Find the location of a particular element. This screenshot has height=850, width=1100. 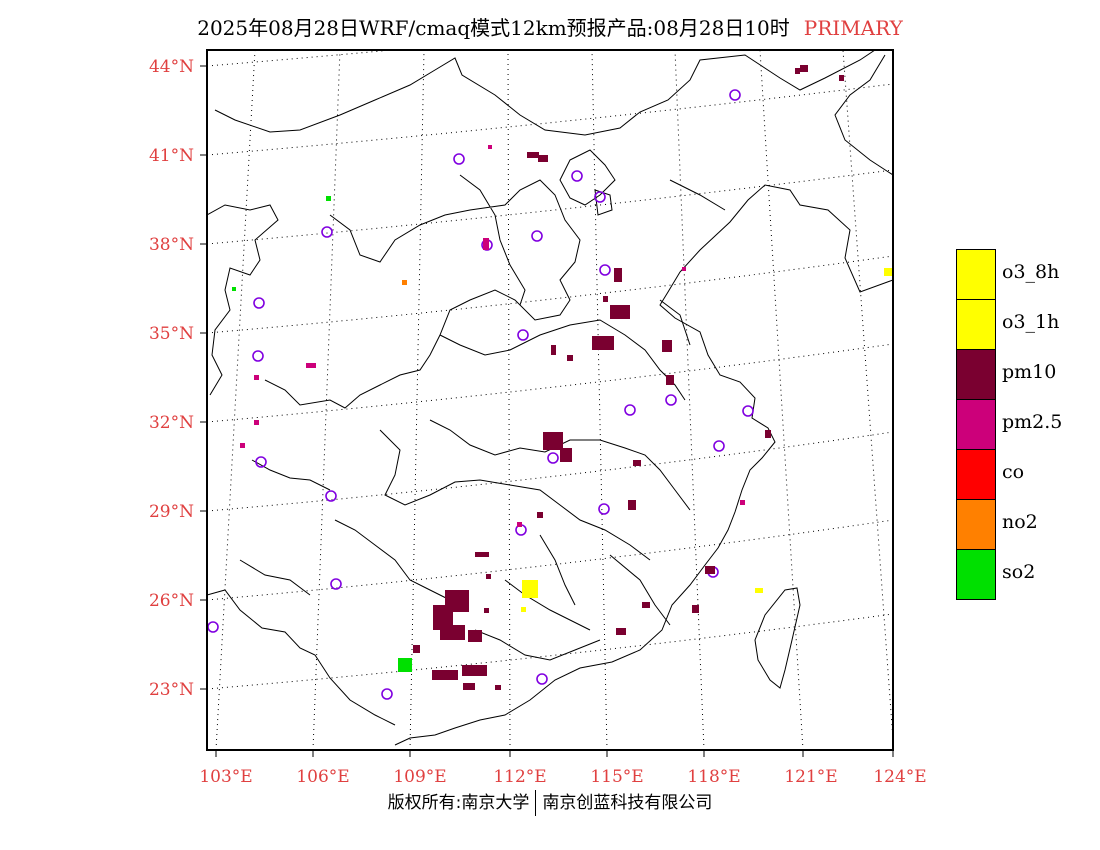

legend-label: o3_8h is located at coordinates (1031, 272).